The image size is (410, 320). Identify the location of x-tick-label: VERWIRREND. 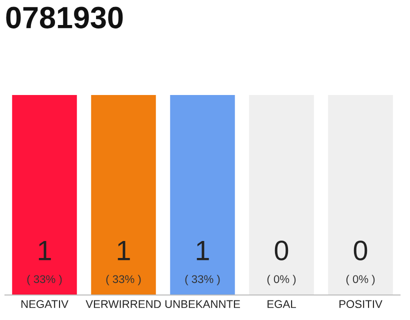
(123, 304).